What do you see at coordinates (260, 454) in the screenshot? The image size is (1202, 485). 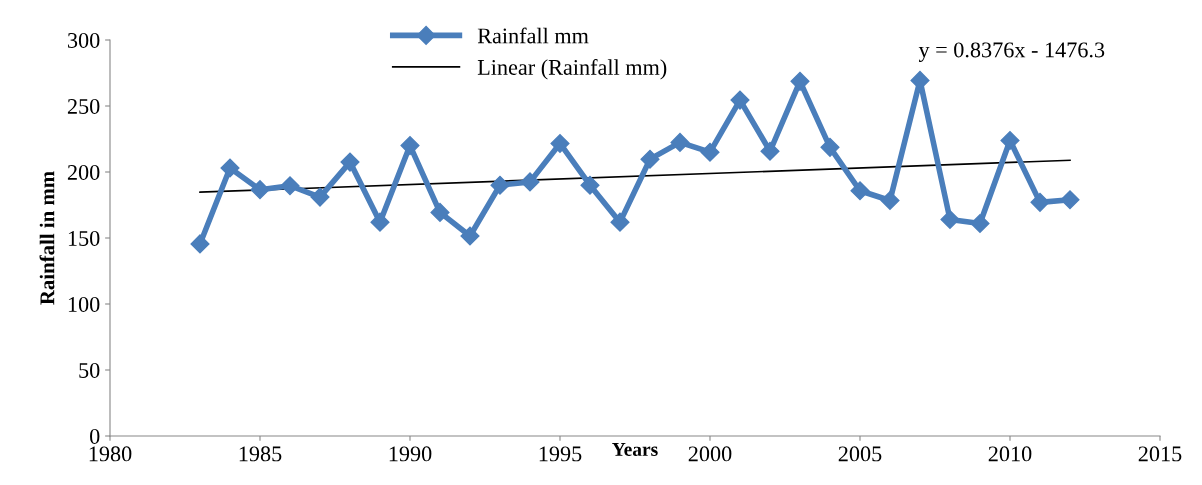 I see `x-tick-label: 1985` at bounding box center [260, 454].